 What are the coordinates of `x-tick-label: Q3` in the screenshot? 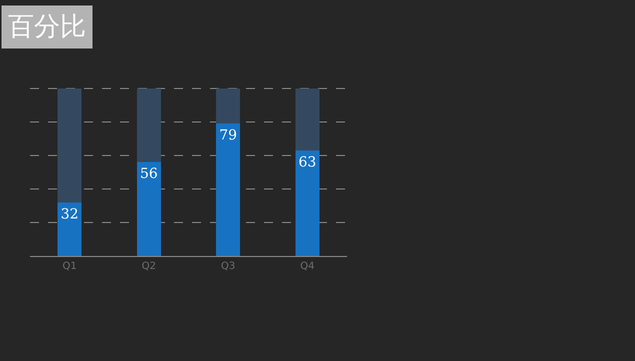 It's located at (228, 266).